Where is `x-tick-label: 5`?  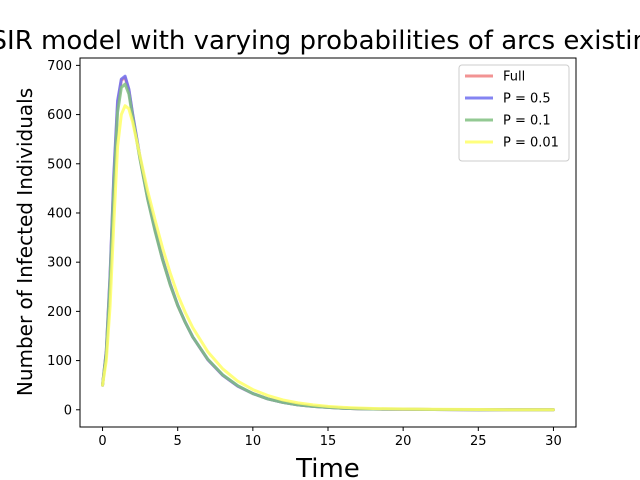
x-tick-label: 5 is located at coordinates (178, 441).